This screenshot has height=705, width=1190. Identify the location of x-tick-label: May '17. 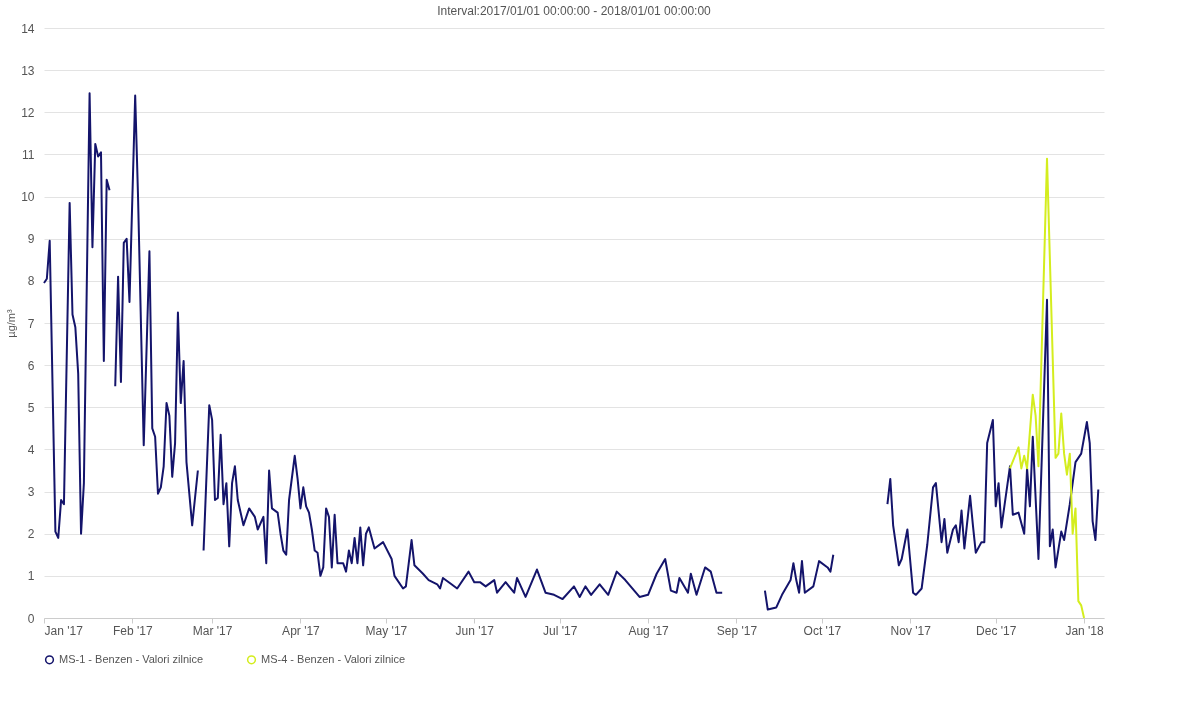
(386, 630).